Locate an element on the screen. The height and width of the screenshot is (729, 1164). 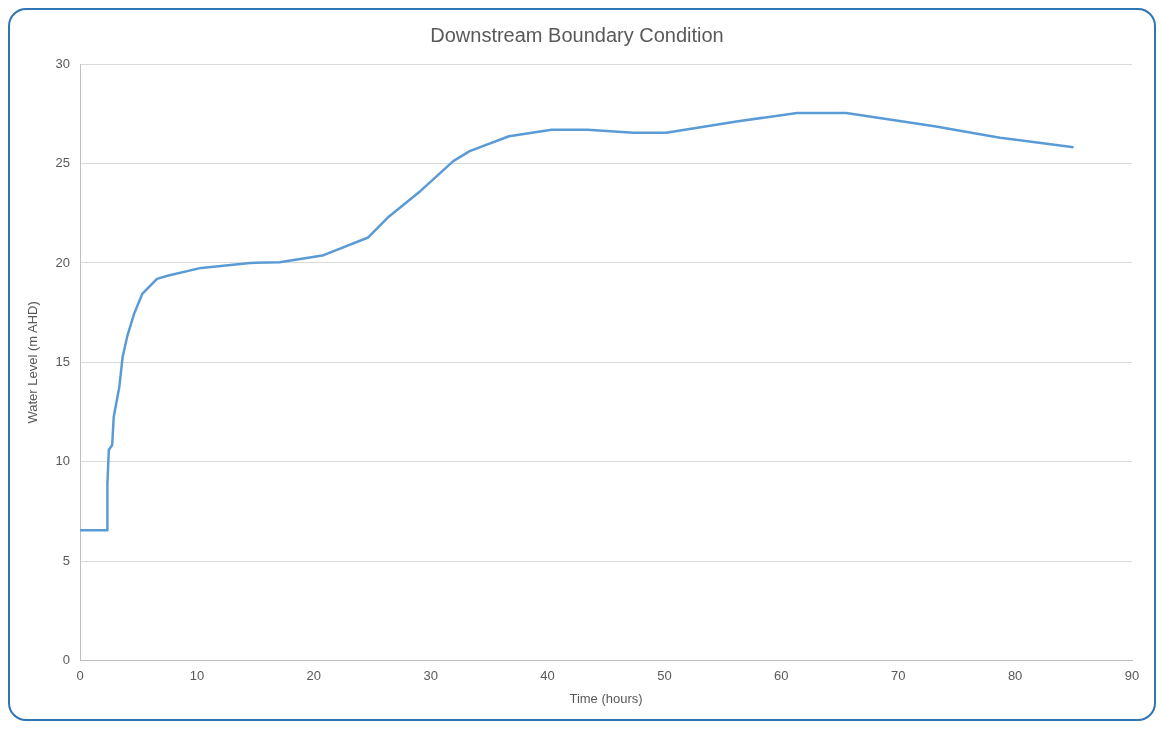
y-tick-label: 25 is located at coordinates (63, 163).